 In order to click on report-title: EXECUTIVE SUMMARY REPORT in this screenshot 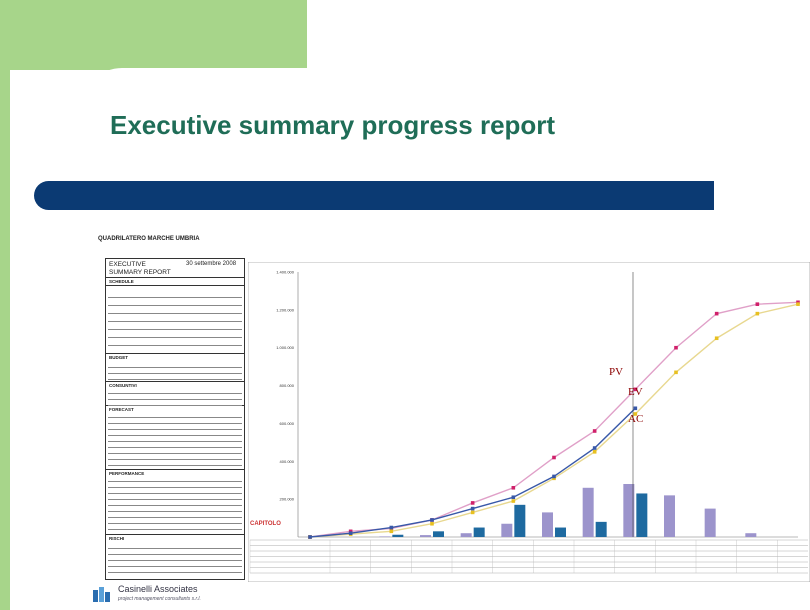, I will do `click(140, 268)`.